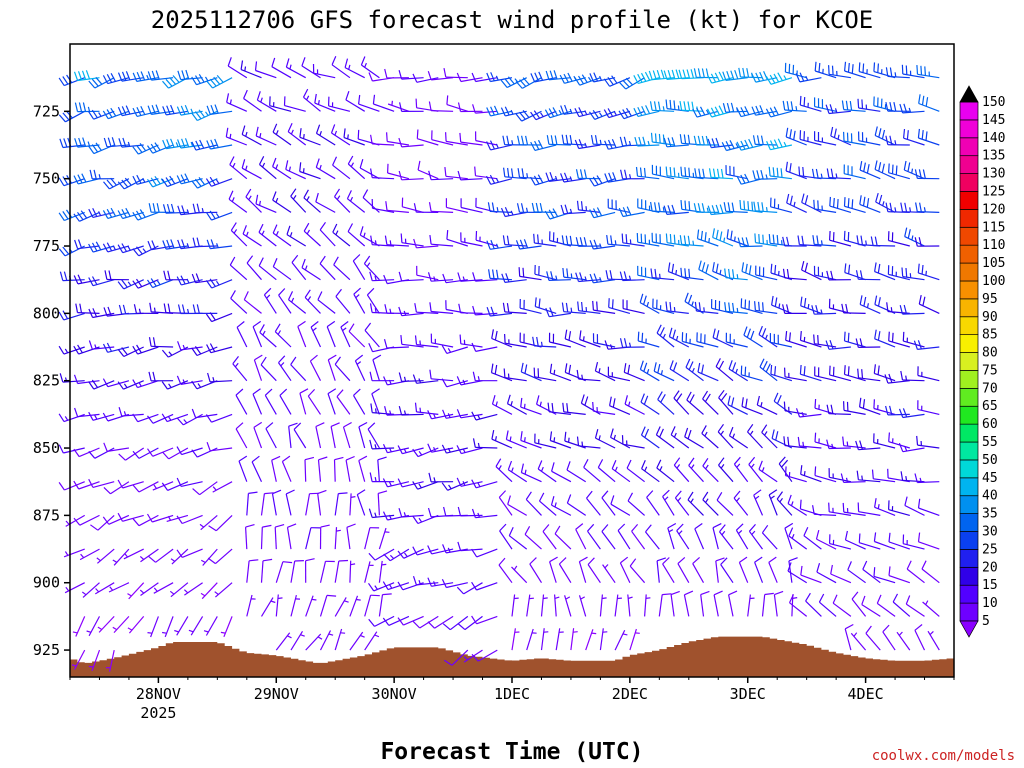 This screenshot has width=1024, height=768. What do you see at coordinates (512, 694) in the screenshot?
I see `x-tick-label: 1DEC` at bounding box center [512, 694].